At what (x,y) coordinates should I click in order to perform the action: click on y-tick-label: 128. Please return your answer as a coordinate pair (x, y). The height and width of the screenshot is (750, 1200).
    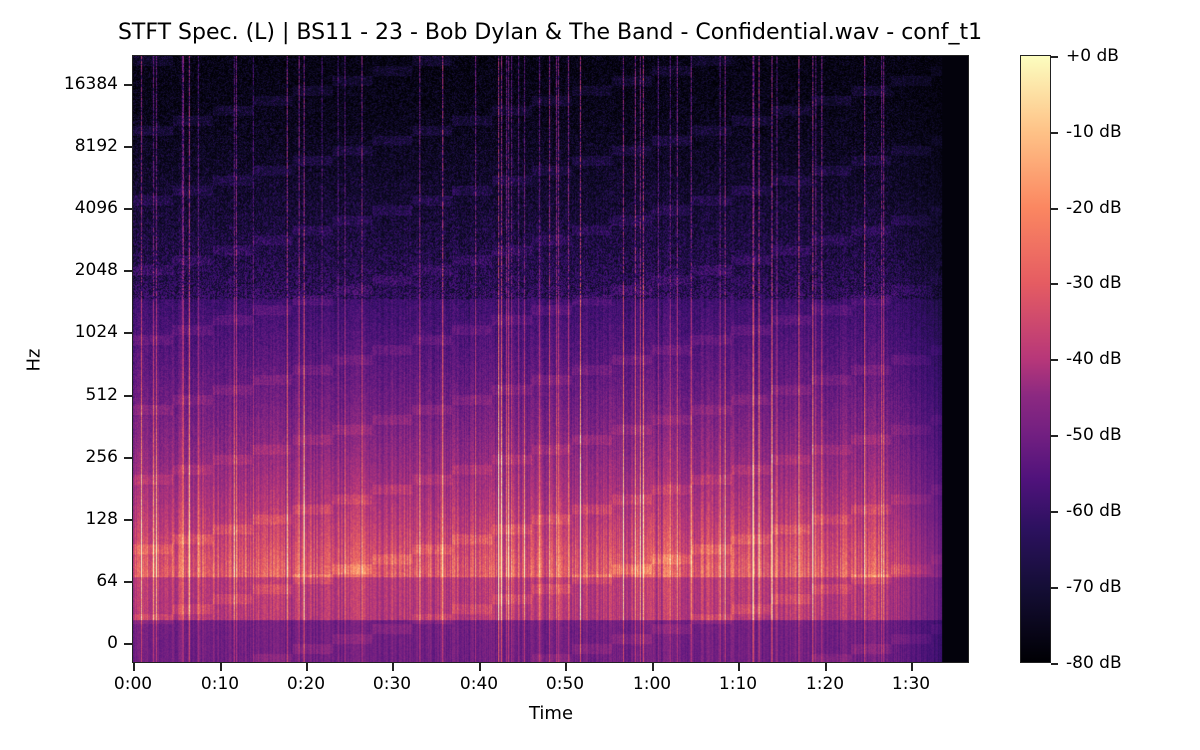
    Looking at the image, I should click on (101, 519).